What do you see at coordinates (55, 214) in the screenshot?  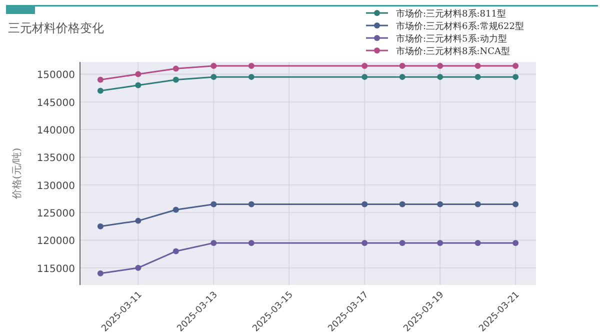 I see `y-tick-label: 125000` at bounding box center [55, 214].